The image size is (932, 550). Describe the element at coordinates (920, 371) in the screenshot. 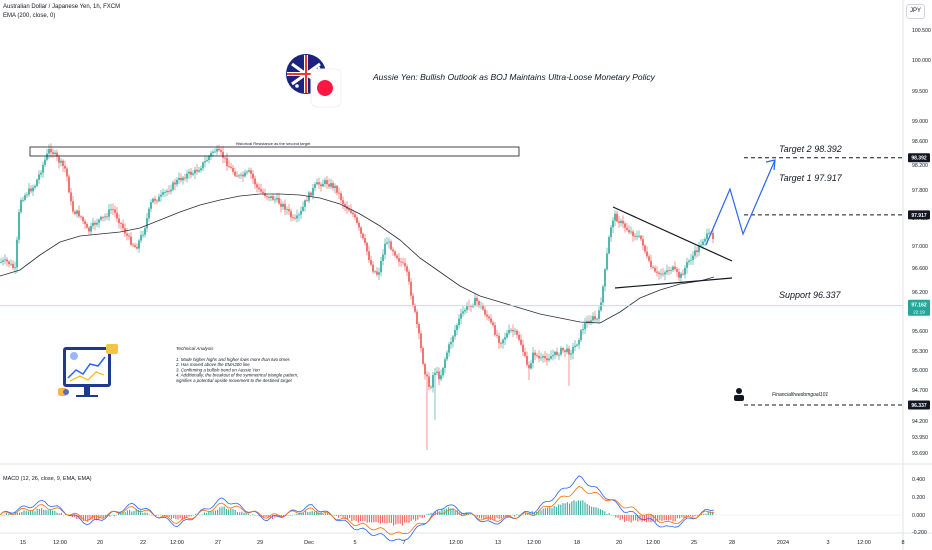

I see `price-tick-label: 95.000` at that location.